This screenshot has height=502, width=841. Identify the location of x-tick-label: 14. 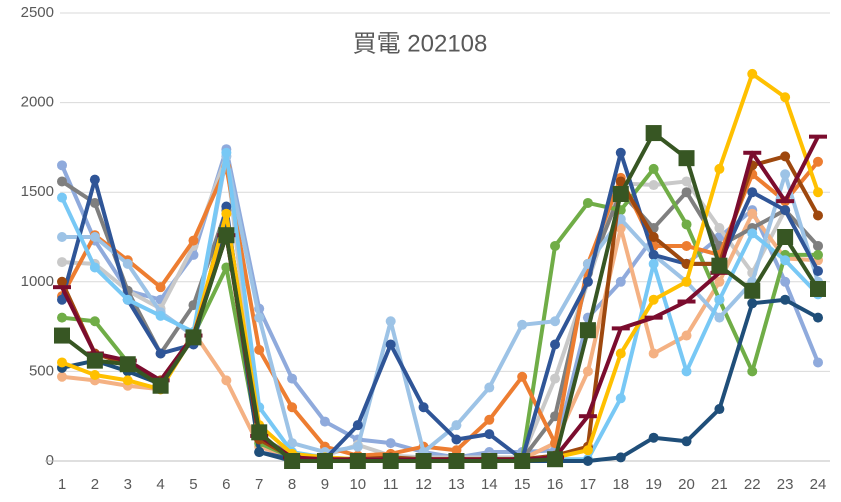
(489, 484).